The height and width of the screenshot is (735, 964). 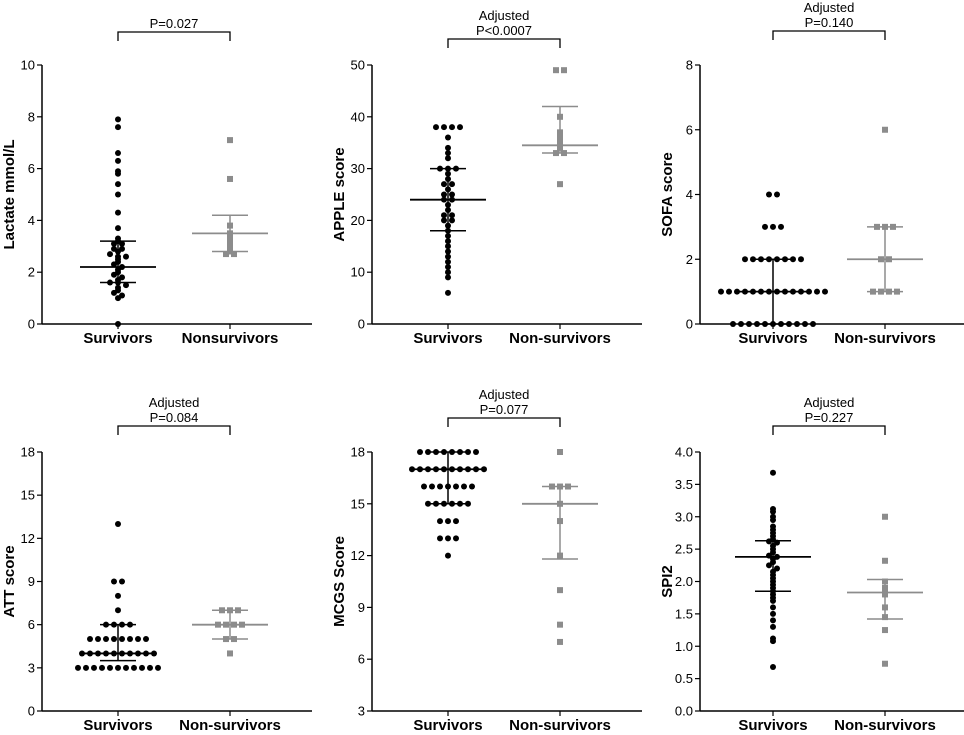 What do you see at coordinates (174, 28) in the screenshot?
I see `significance-bracket: P=0.027` at bounding box center [174, 28].